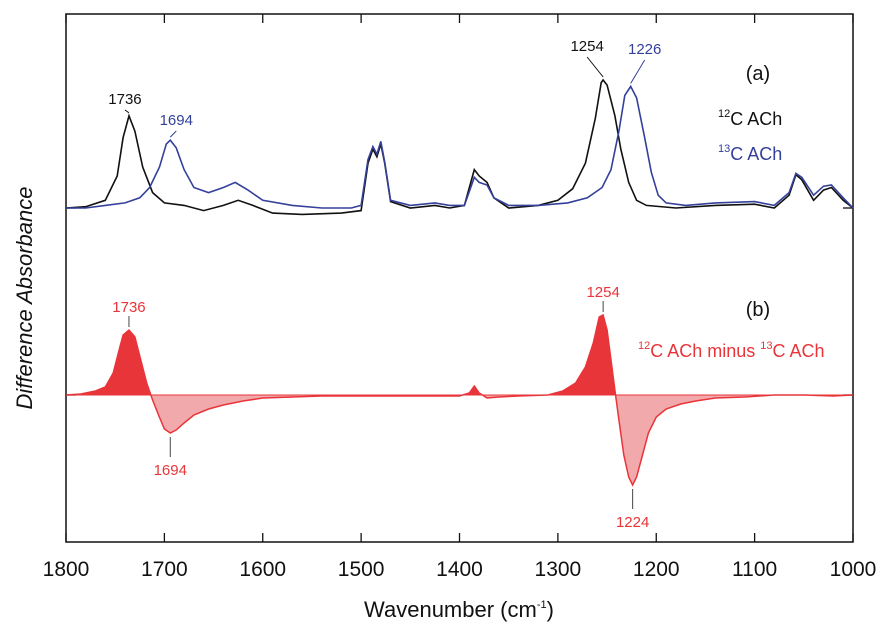 This screenshot has height=627, width=880. What do you see at coordinates (656, 569) in the screenshot?
I see `x-tick-label: 1200` at bounding box center [656, 569].